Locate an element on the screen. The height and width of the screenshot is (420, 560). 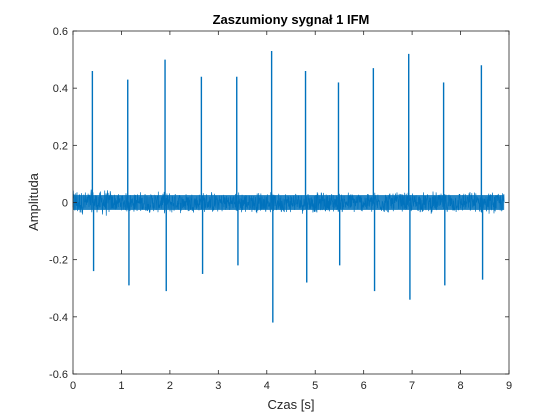
x-tick-label: 7 is located at coordinates (412, 386).